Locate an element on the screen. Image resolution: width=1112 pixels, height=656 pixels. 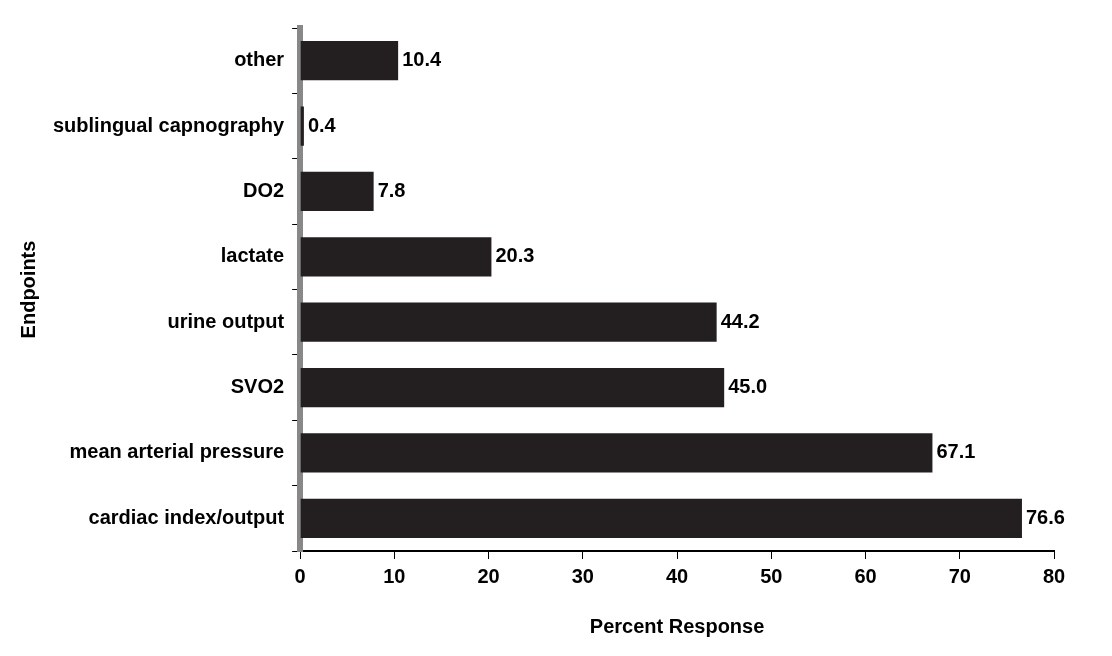
x-tick-label: 70 is located at coordinates (959, 575).